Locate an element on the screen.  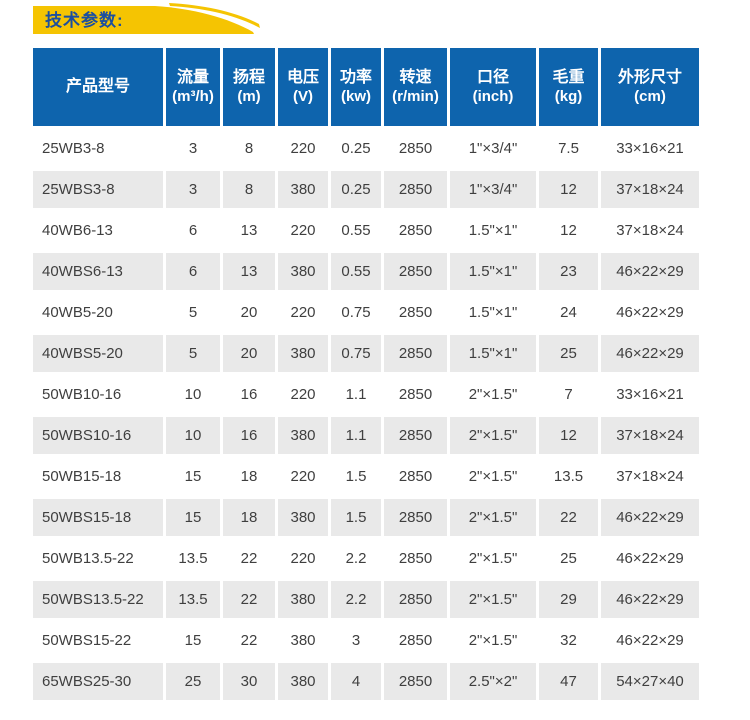
cell-weight: 25 is located at coordinates (568, 558).